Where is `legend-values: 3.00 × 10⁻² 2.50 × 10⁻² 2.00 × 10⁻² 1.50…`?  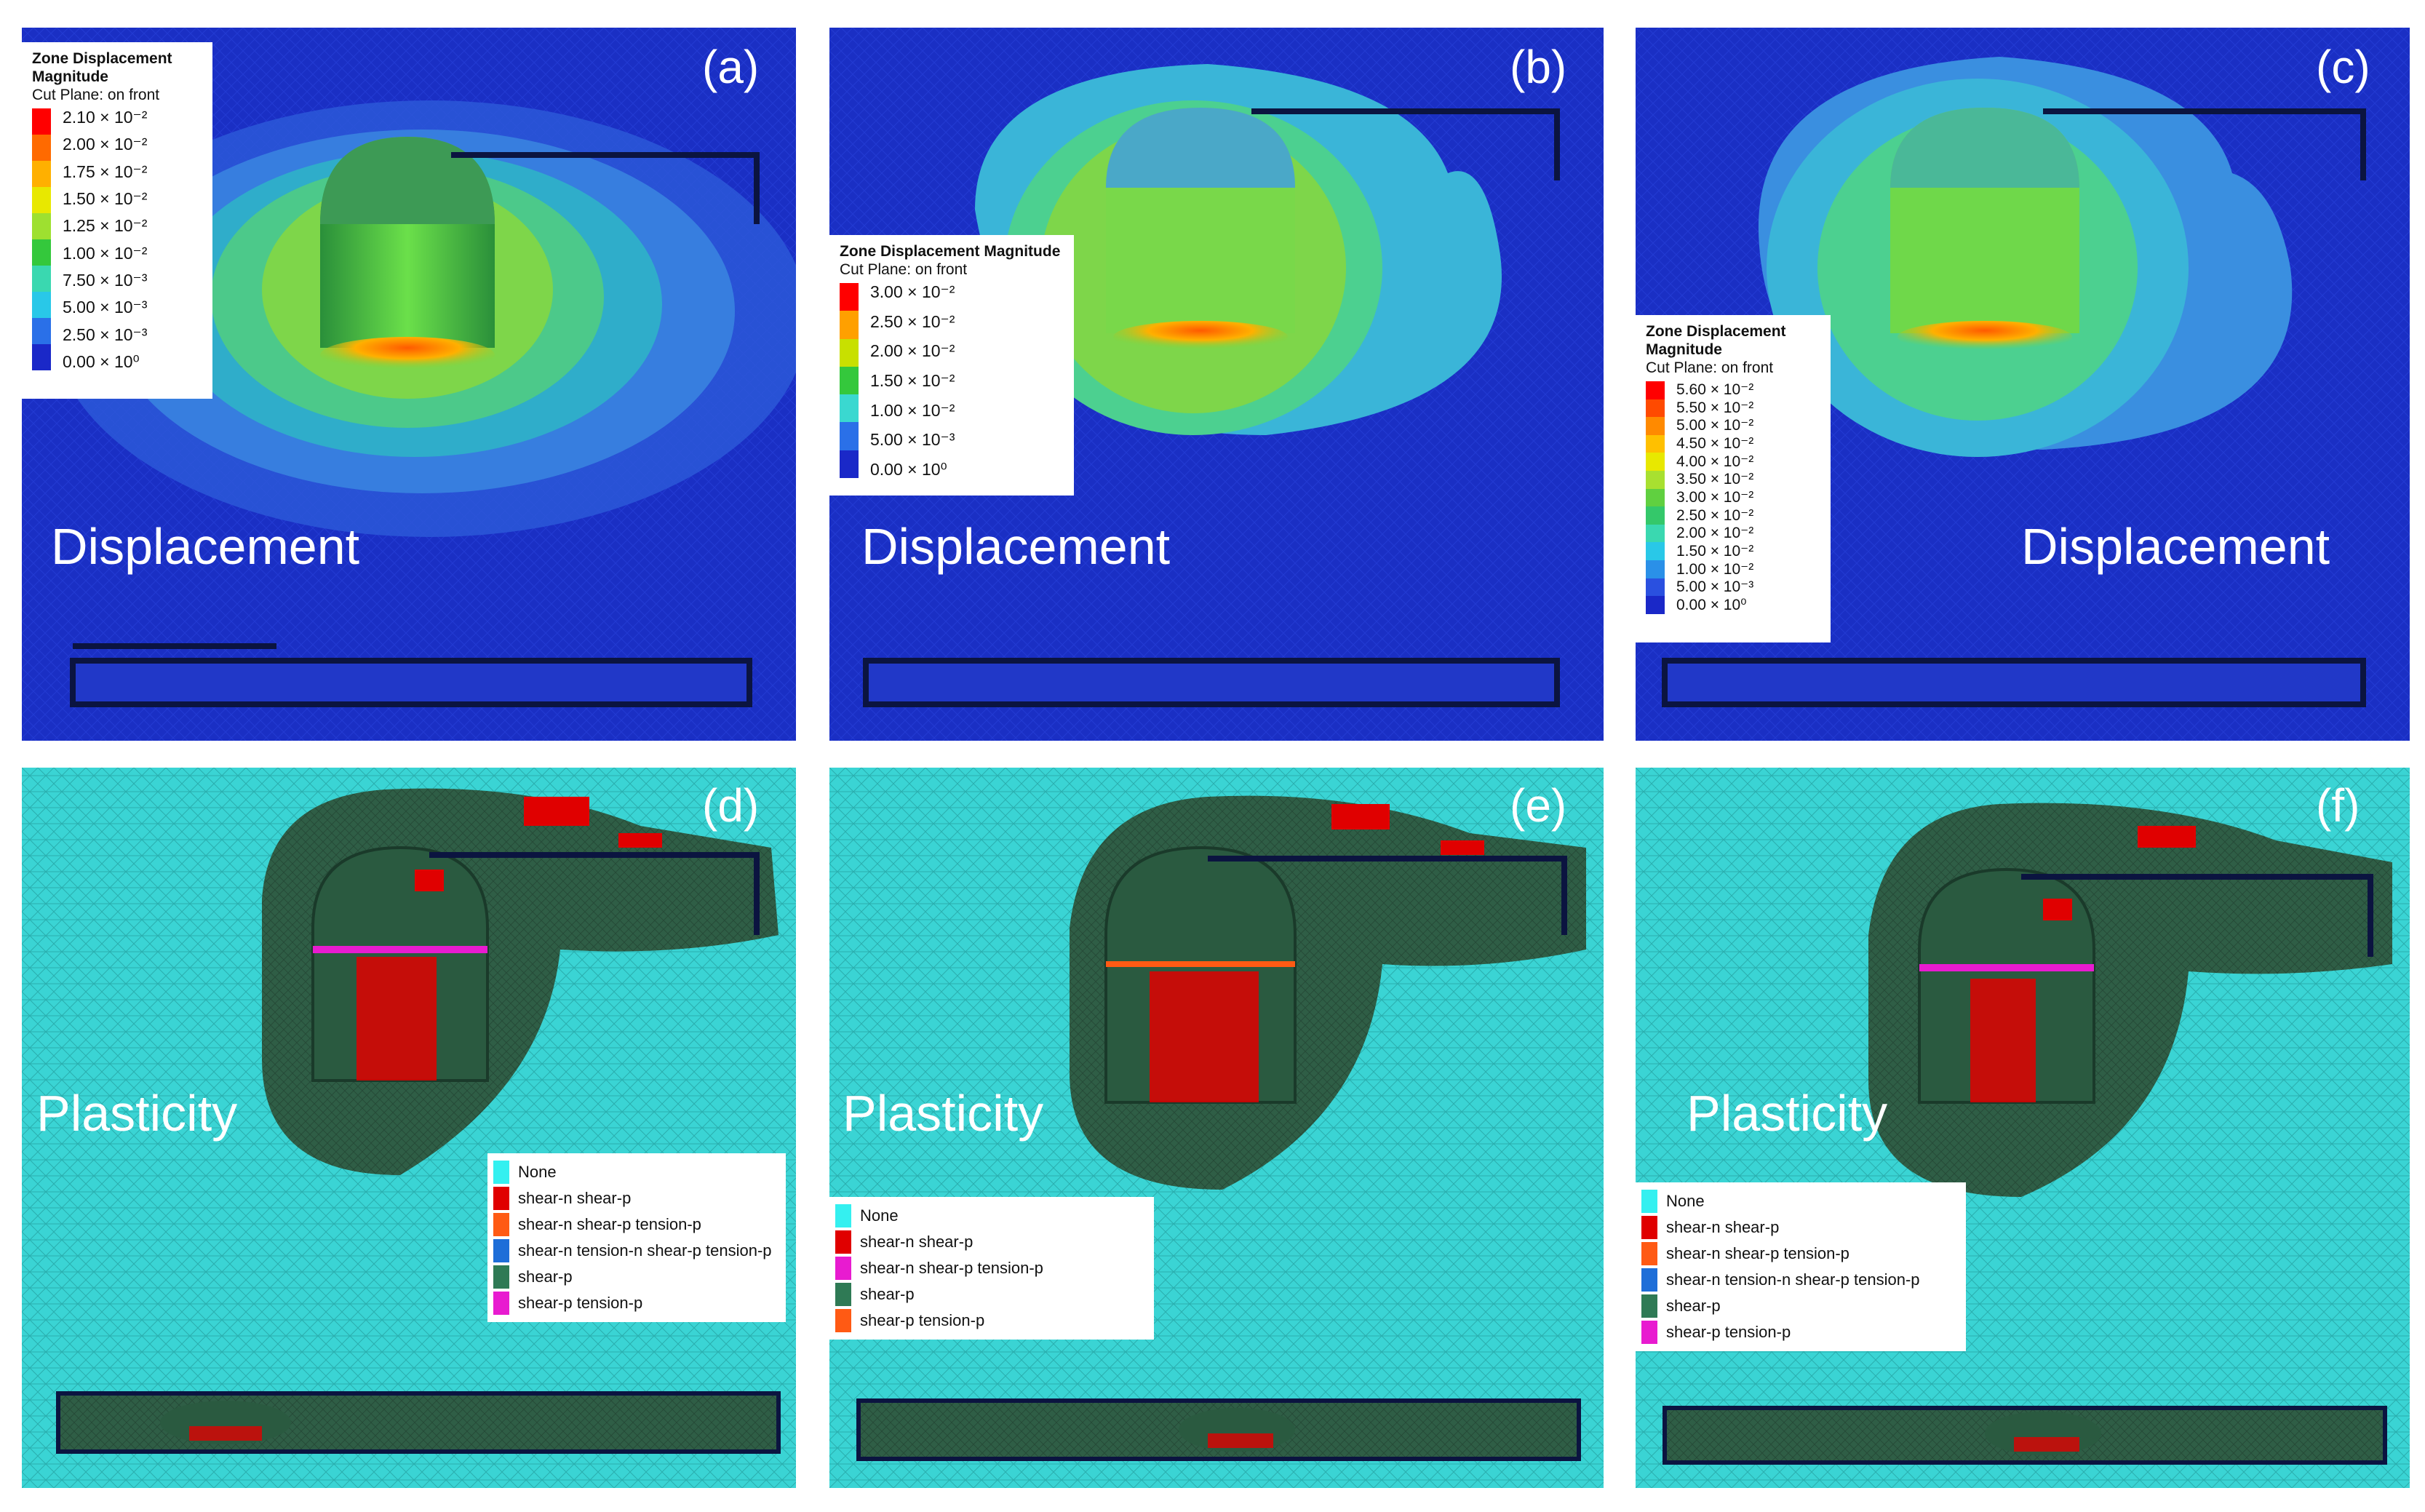
legend-values: 3.00 × 10⁻² 2.50 × 10⁻² 2.00 × 10⁻² 1.50… is located at coordinates (913, 380).